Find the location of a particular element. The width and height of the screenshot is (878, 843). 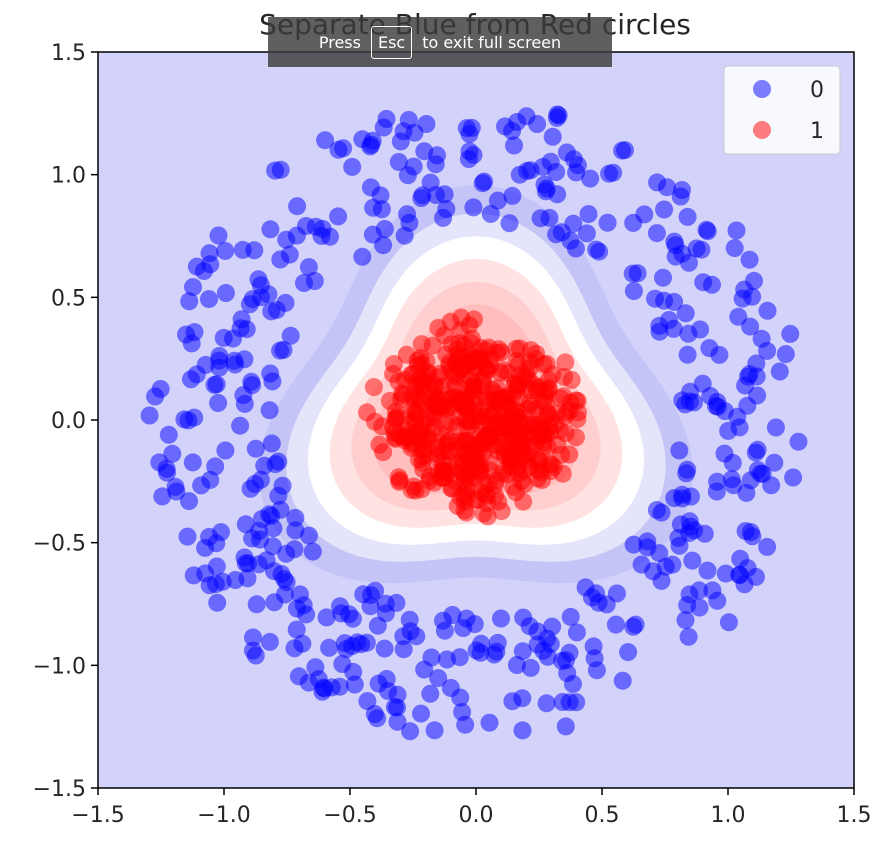

x-tick-label: 0.0 is located at coordinates (476, 815).